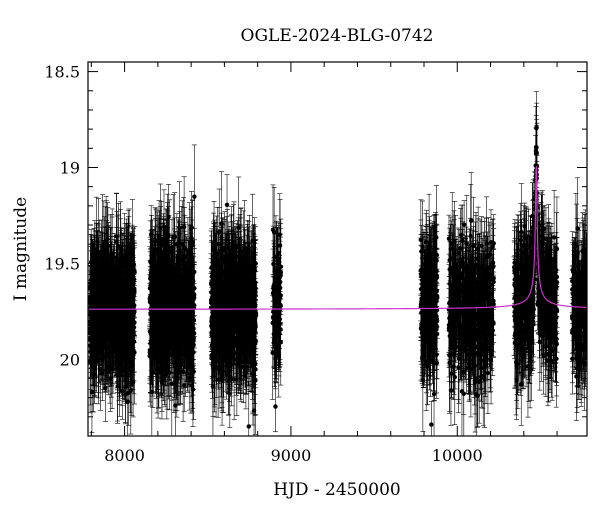  What do you see at coordinates (337, 36) in the screenshot?
I see `chart-title: OGLE-2024-BLG-0742` at bounding box center [337, 36].